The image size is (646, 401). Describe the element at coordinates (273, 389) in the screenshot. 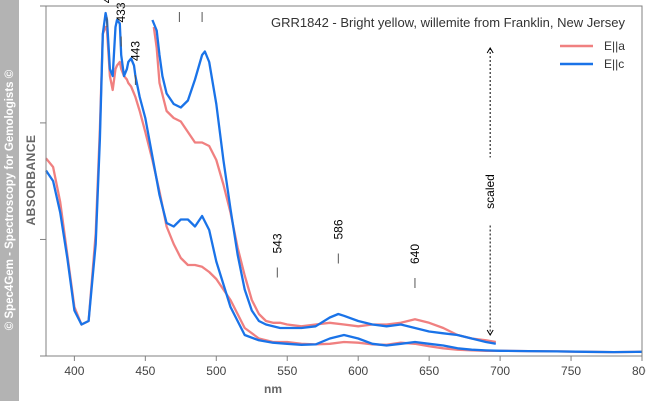

I see `x-axis-label: nm` at that location.